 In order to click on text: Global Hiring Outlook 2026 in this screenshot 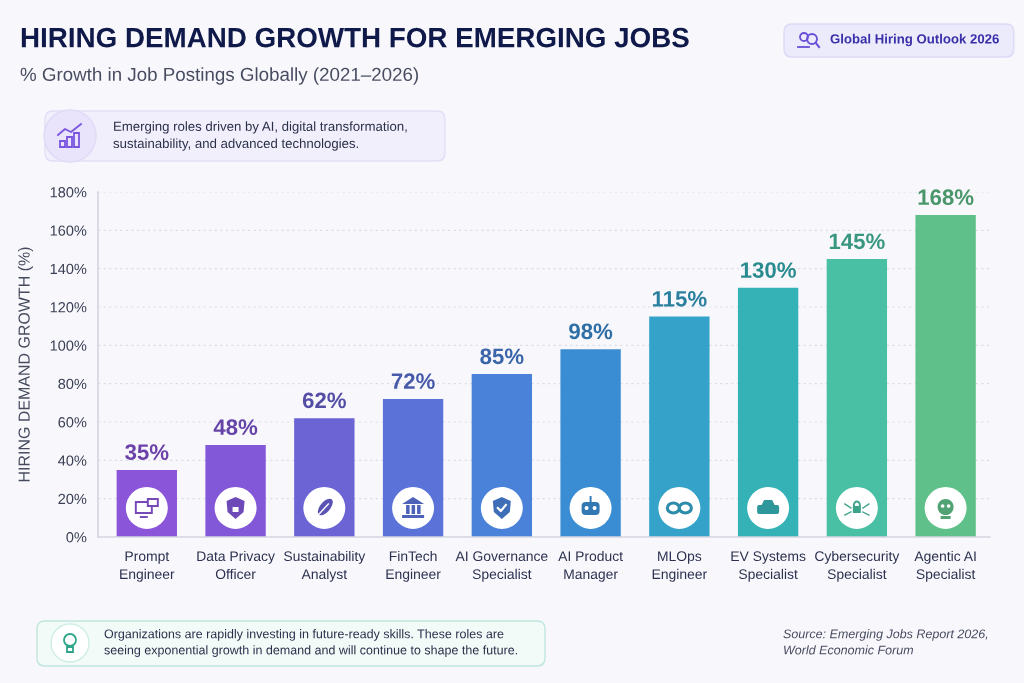, I will do `click(914, 40)`.